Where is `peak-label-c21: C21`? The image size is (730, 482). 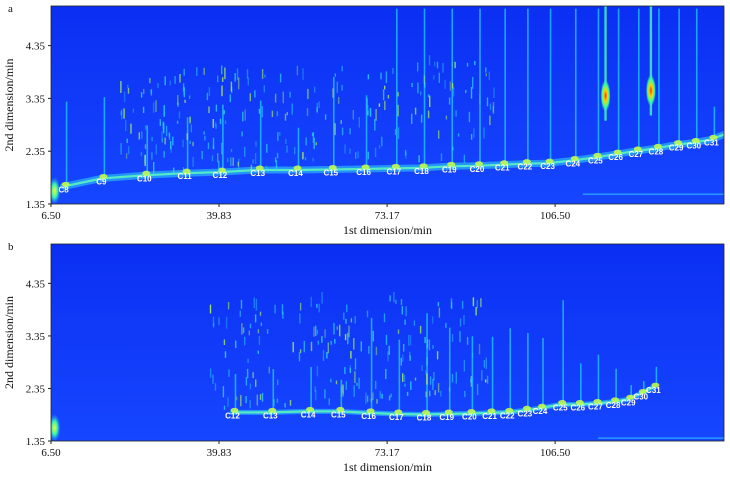 peak-label-c21: C21 is located at coordinates (489, 416).